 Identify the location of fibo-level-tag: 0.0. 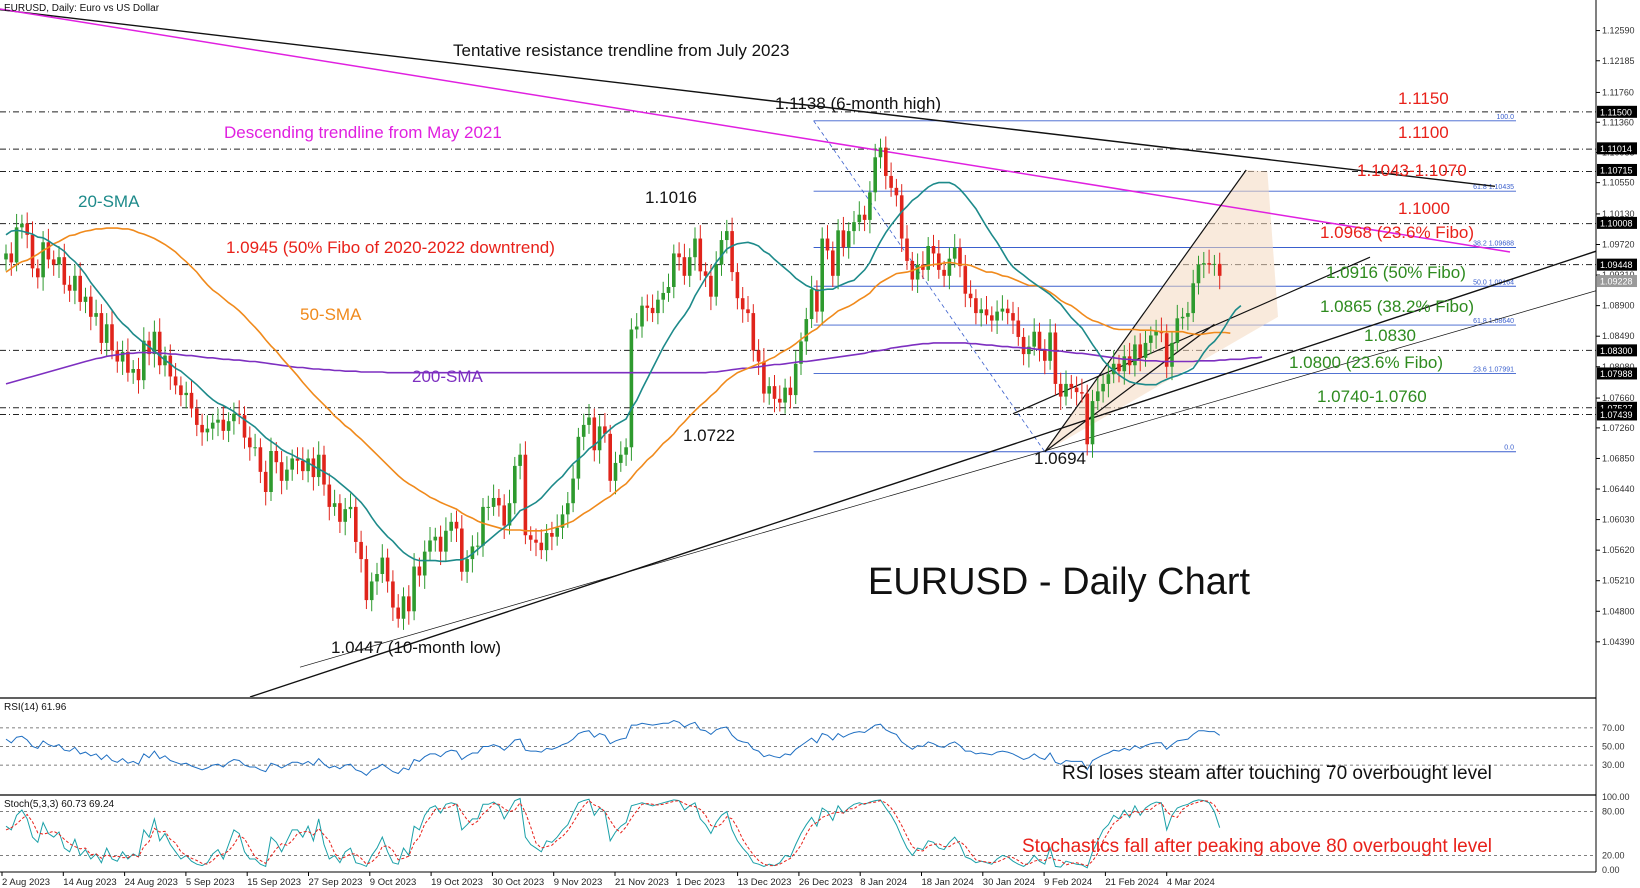
(1509, 448).